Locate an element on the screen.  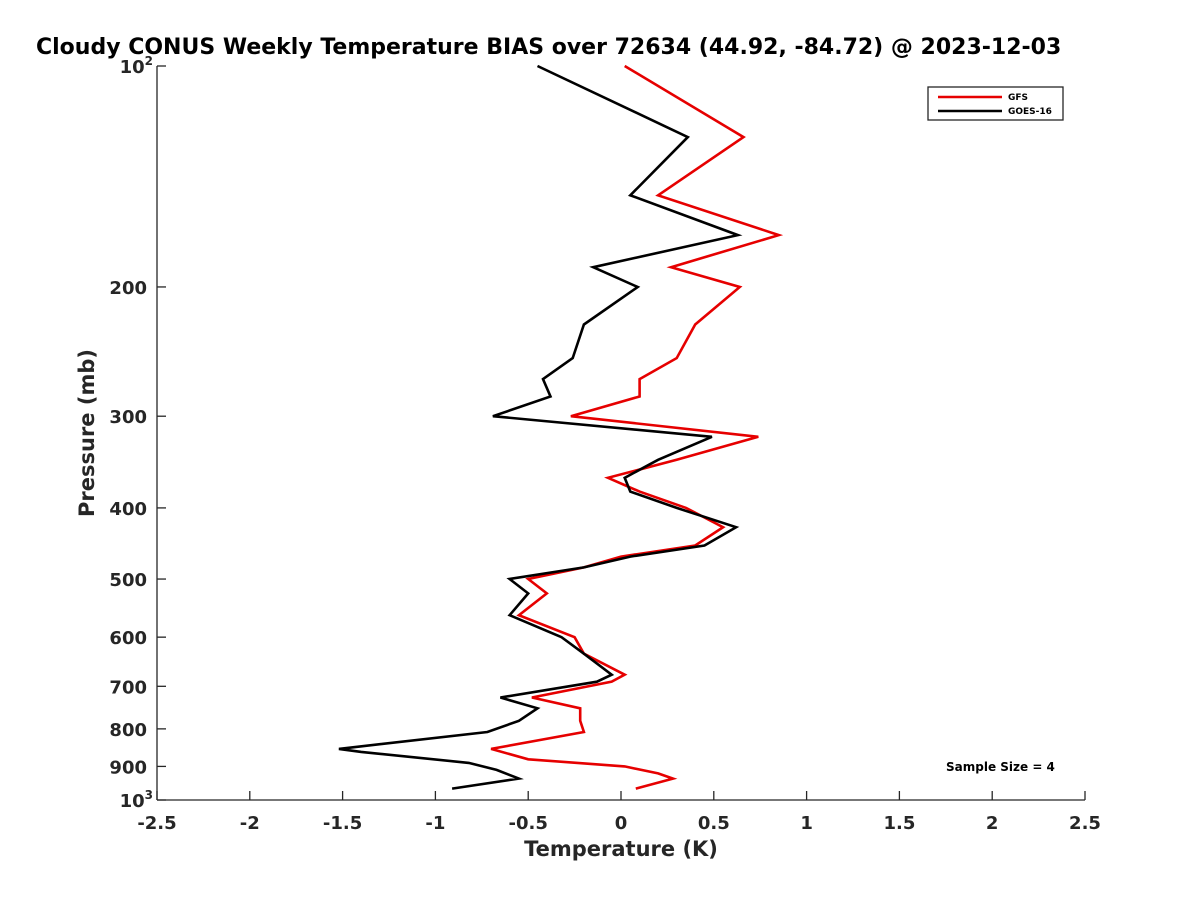
y-tick-label: 800 is located at coordinates (128, 730).